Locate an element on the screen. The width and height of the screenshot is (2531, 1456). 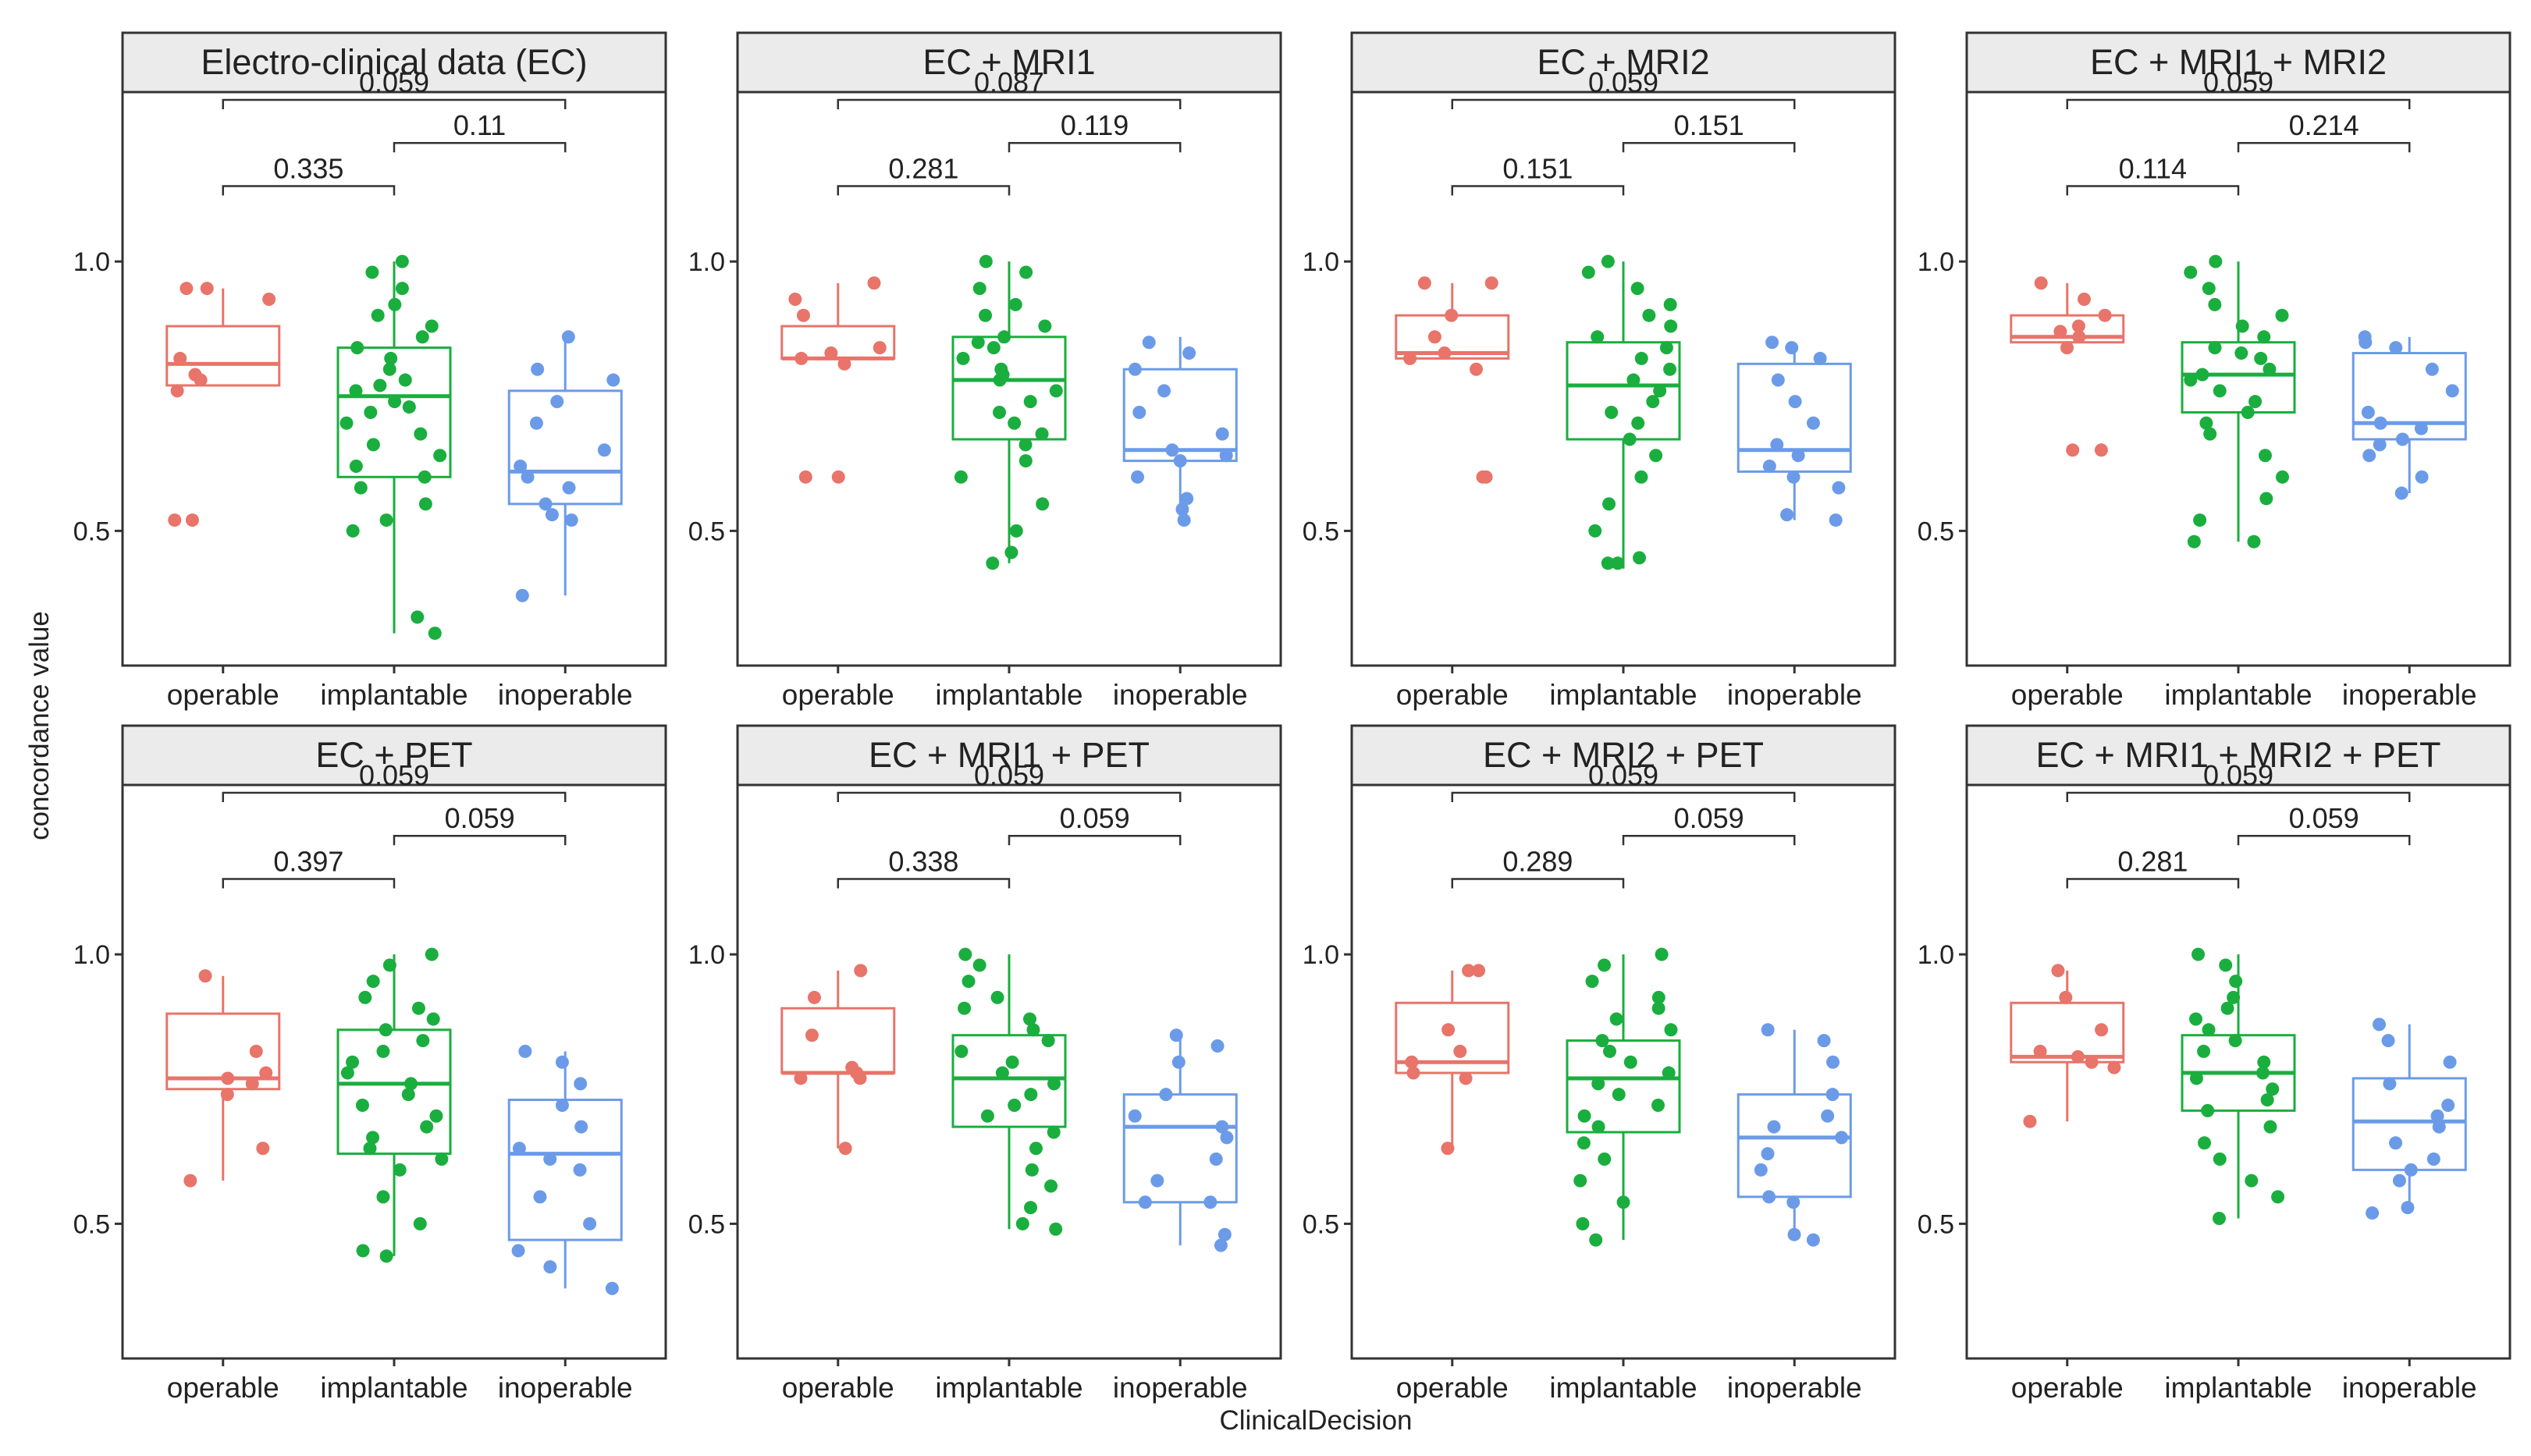
comparison-bracket: 0.281 is located at coordinates (924, 174).